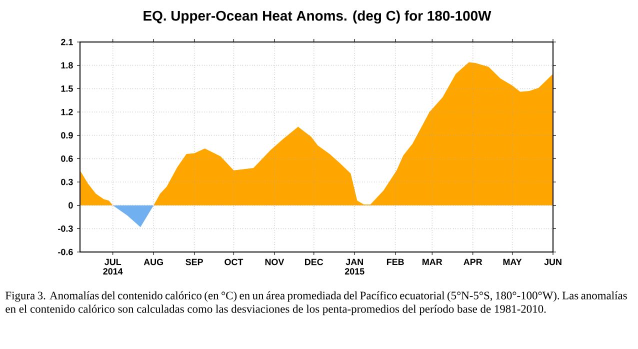 This screenshot has width=638, height=349. Describe the element at coordinates (113, 266) in the screenshot. I see `x-tick-label: JUL 2014` at that location.